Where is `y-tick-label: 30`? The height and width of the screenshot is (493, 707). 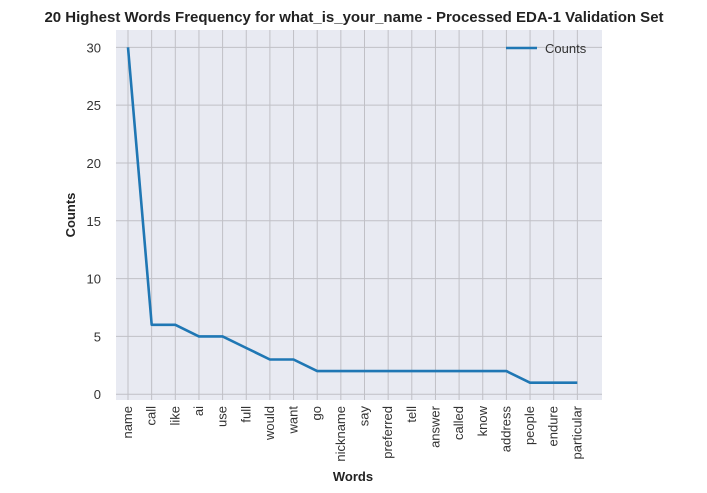
y-tick-label: 30 is located at coordinates (94, 47).